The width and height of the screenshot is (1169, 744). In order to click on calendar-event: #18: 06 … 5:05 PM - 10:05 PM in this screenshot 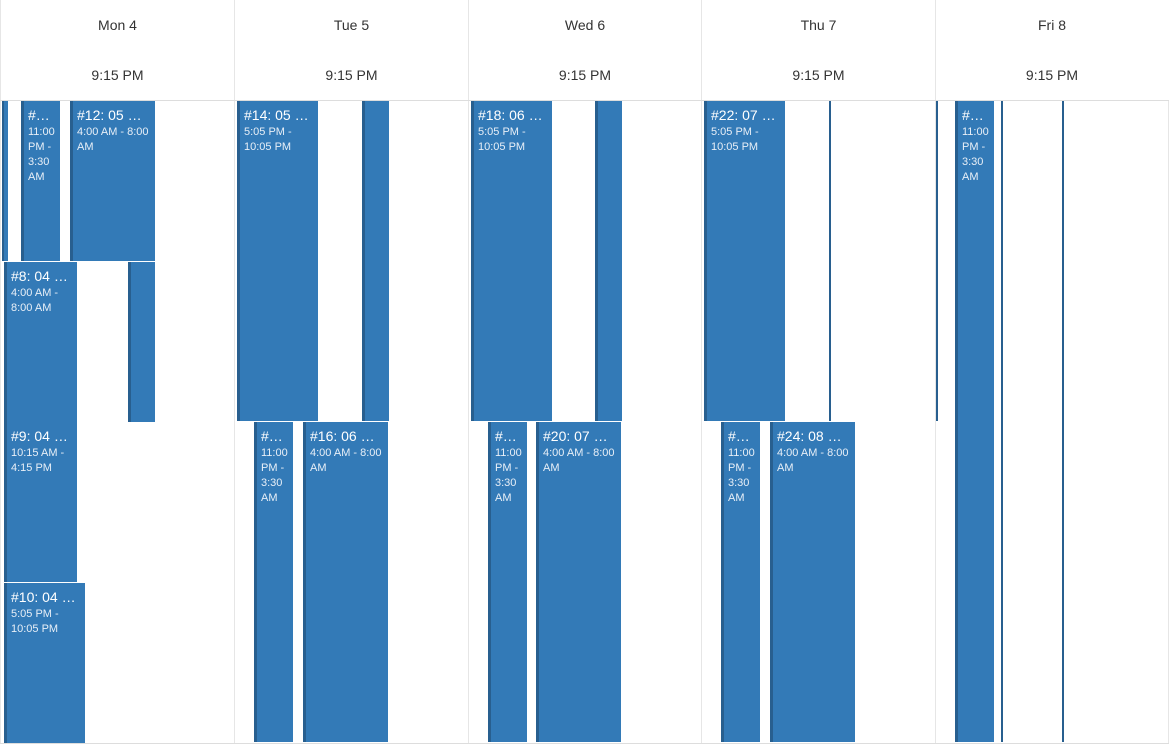, I will do `click(511, 261)`.